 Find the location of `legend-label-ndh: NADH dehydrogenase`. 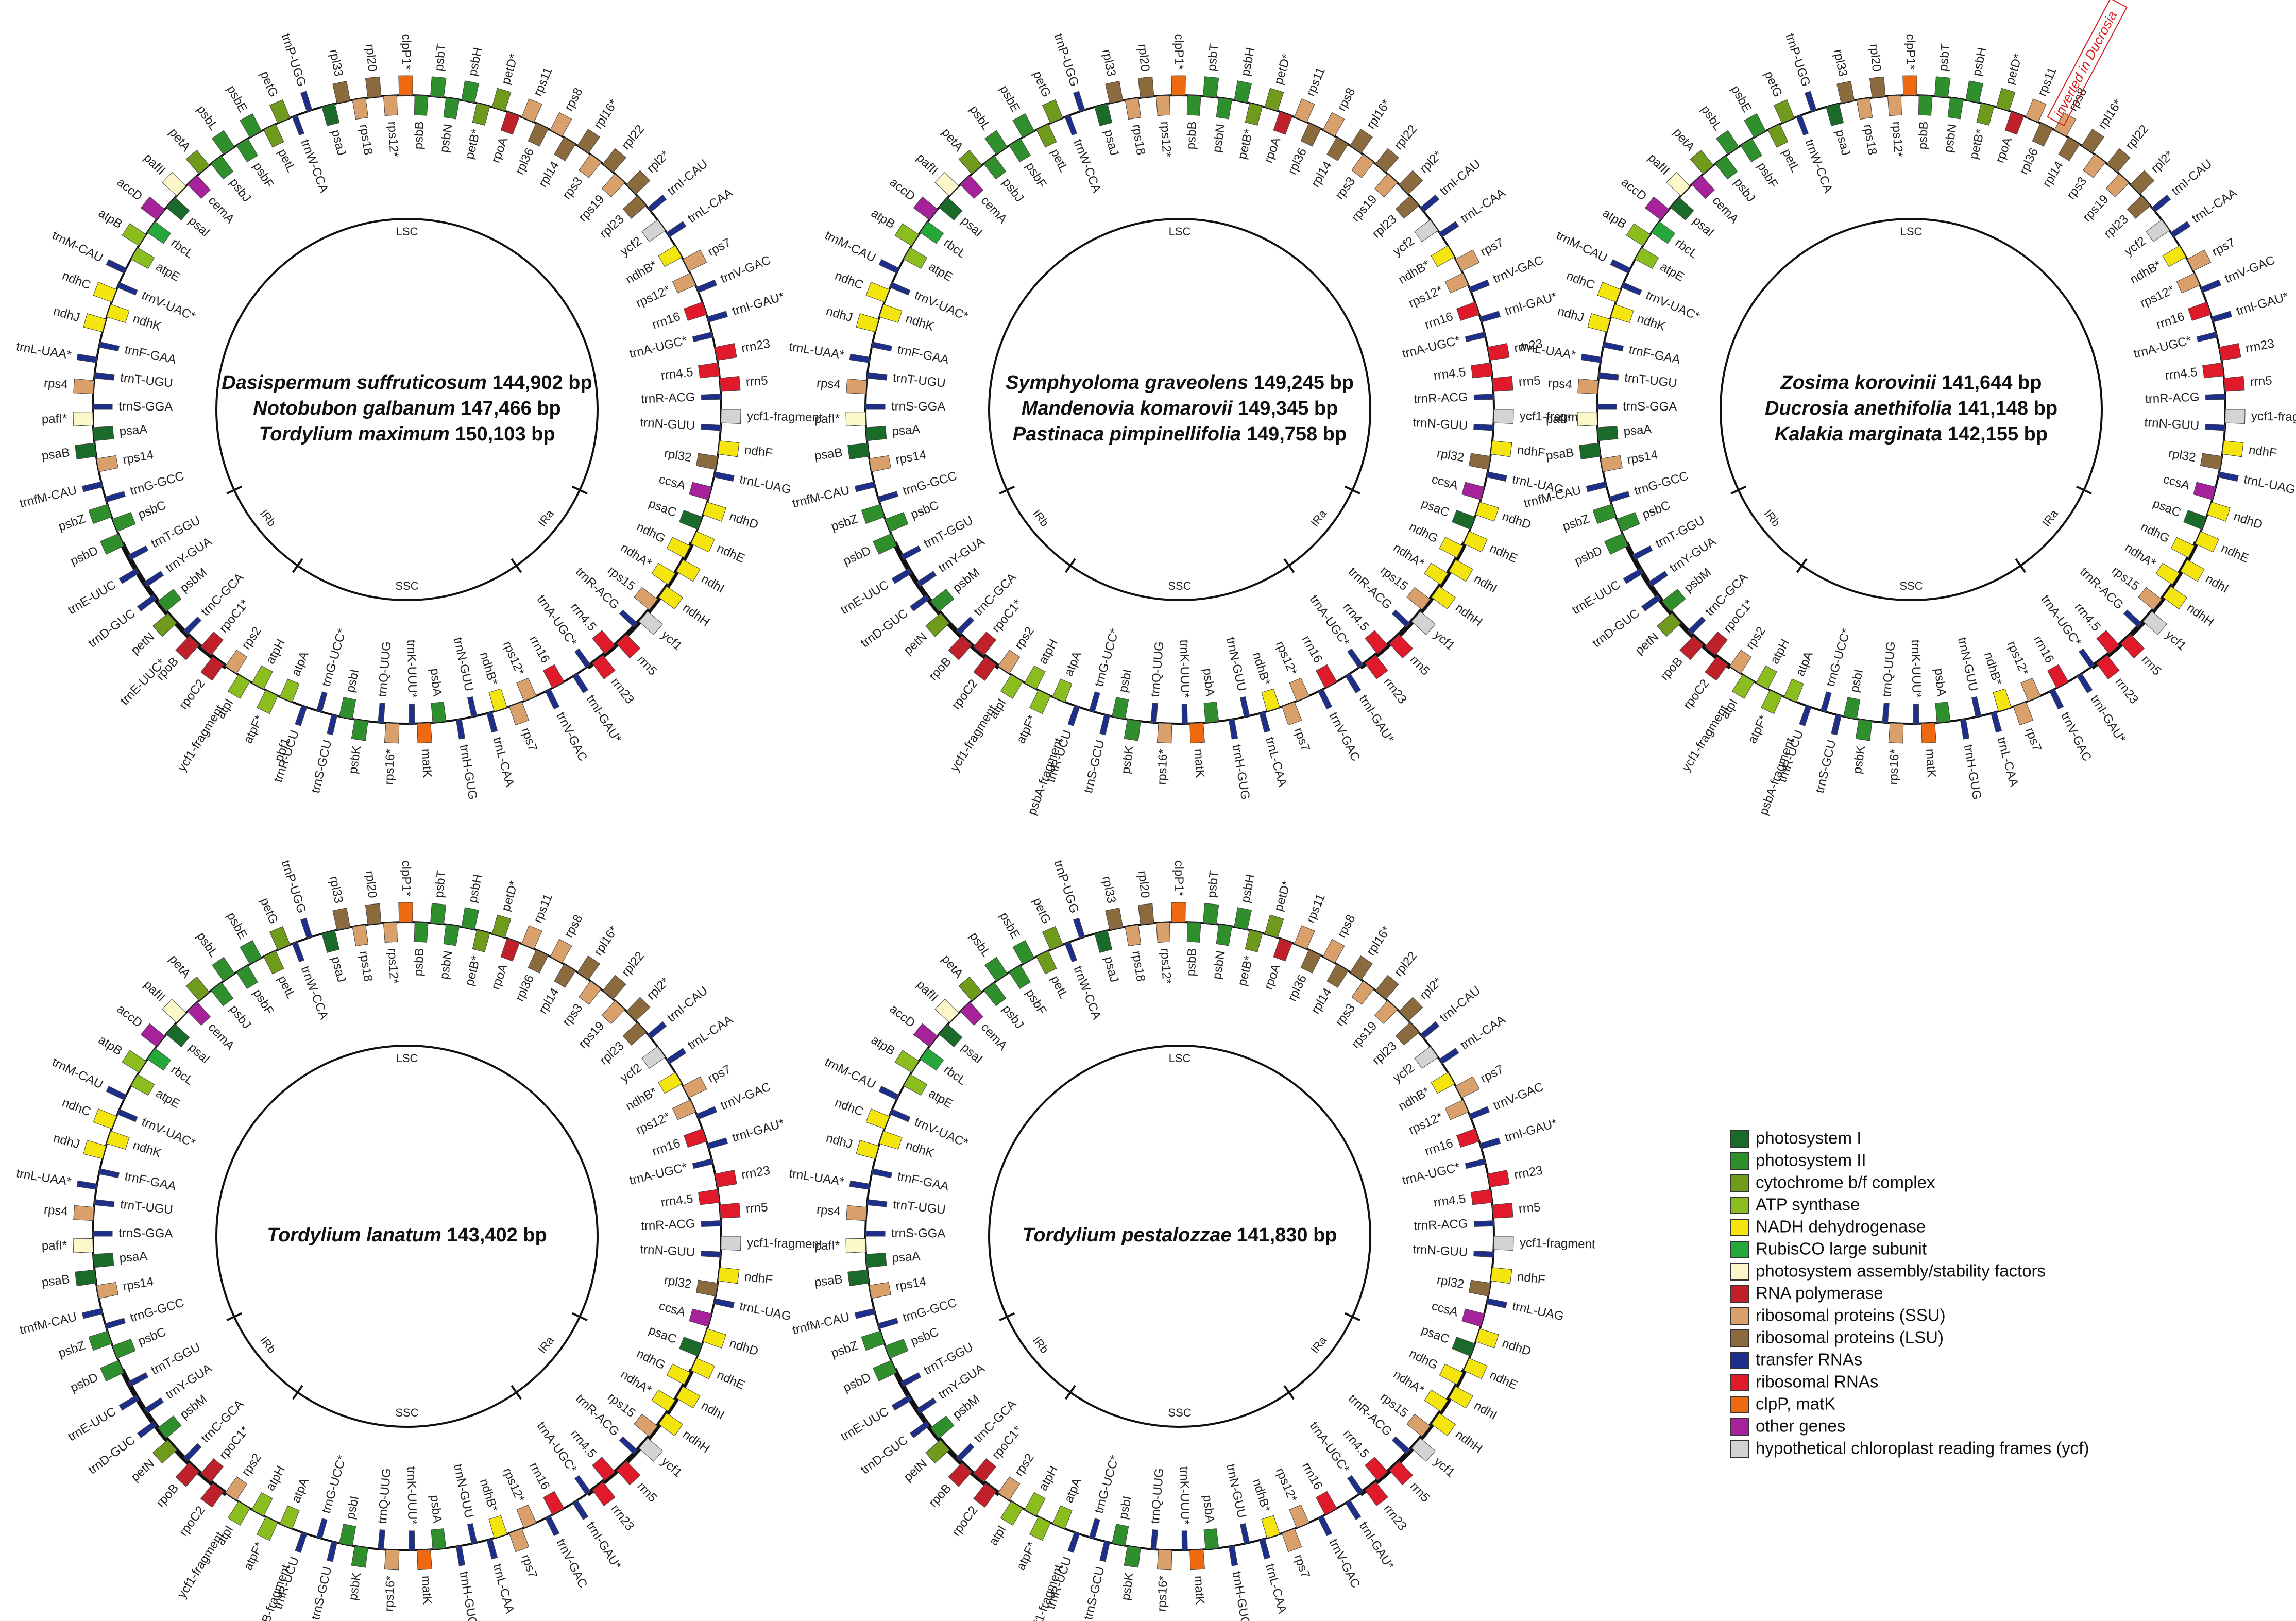

legend-label-ndh: NADH dehydrogenase is located at coordinates (1841, 1226).